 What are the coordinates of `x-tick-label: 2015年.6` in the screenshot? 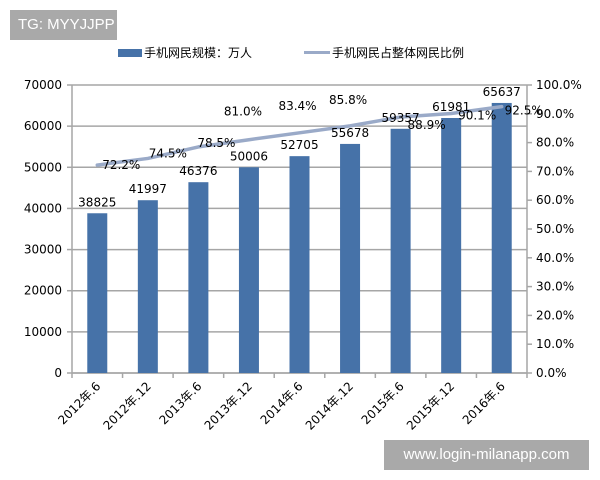 It's located at (383, 403).